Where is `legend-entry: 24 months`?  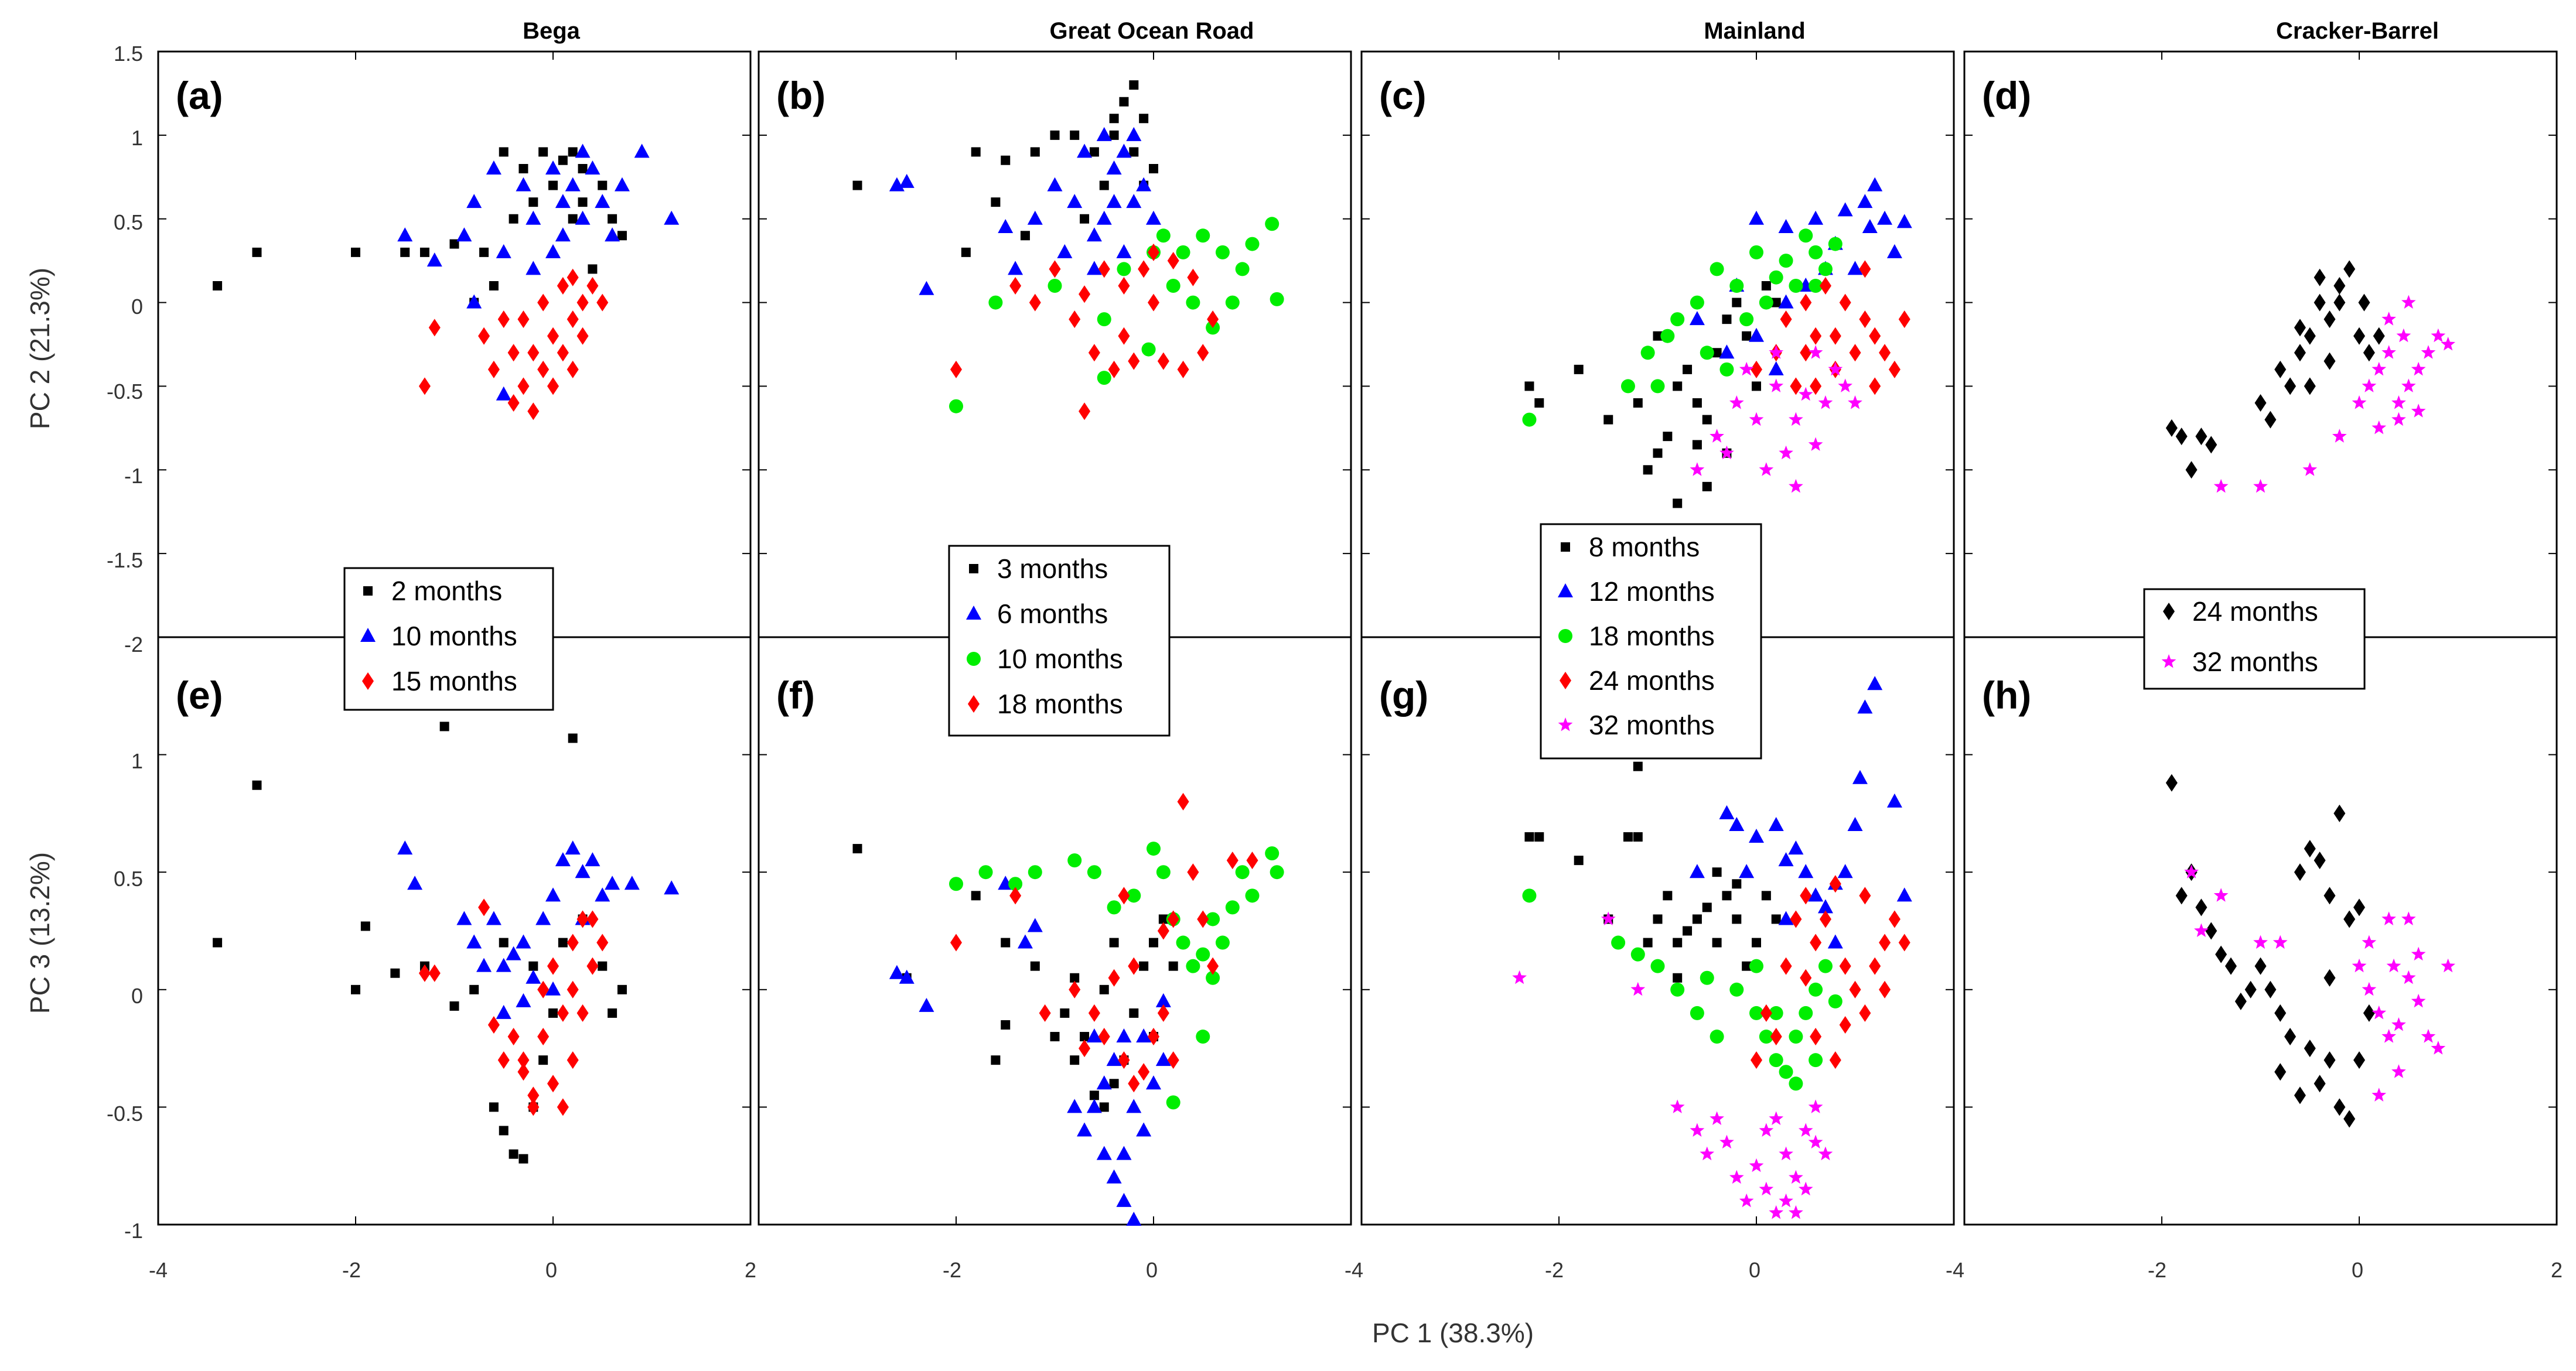 legend-entry: 24 months is located at coordinates (1652, 680).